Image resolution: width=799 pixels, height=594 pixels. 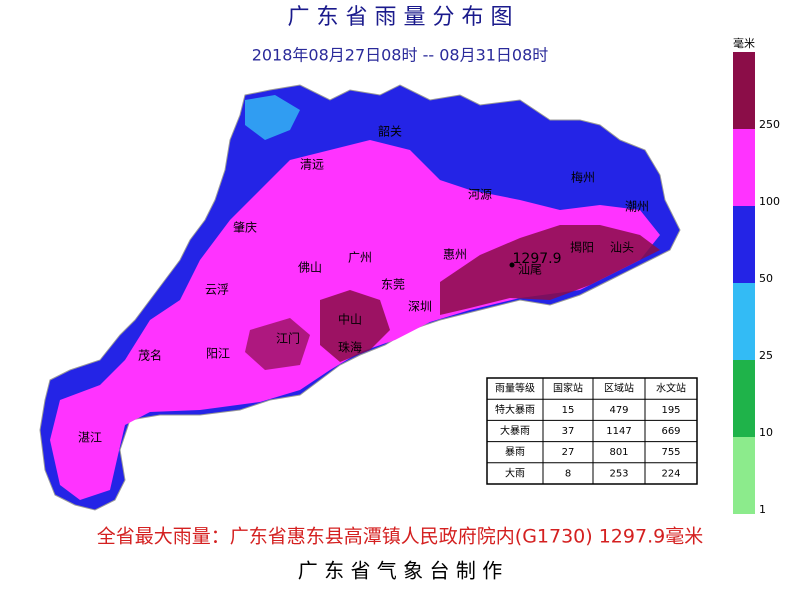 I want to click on legend-tick-label: 250, so click(x=769, y=124).